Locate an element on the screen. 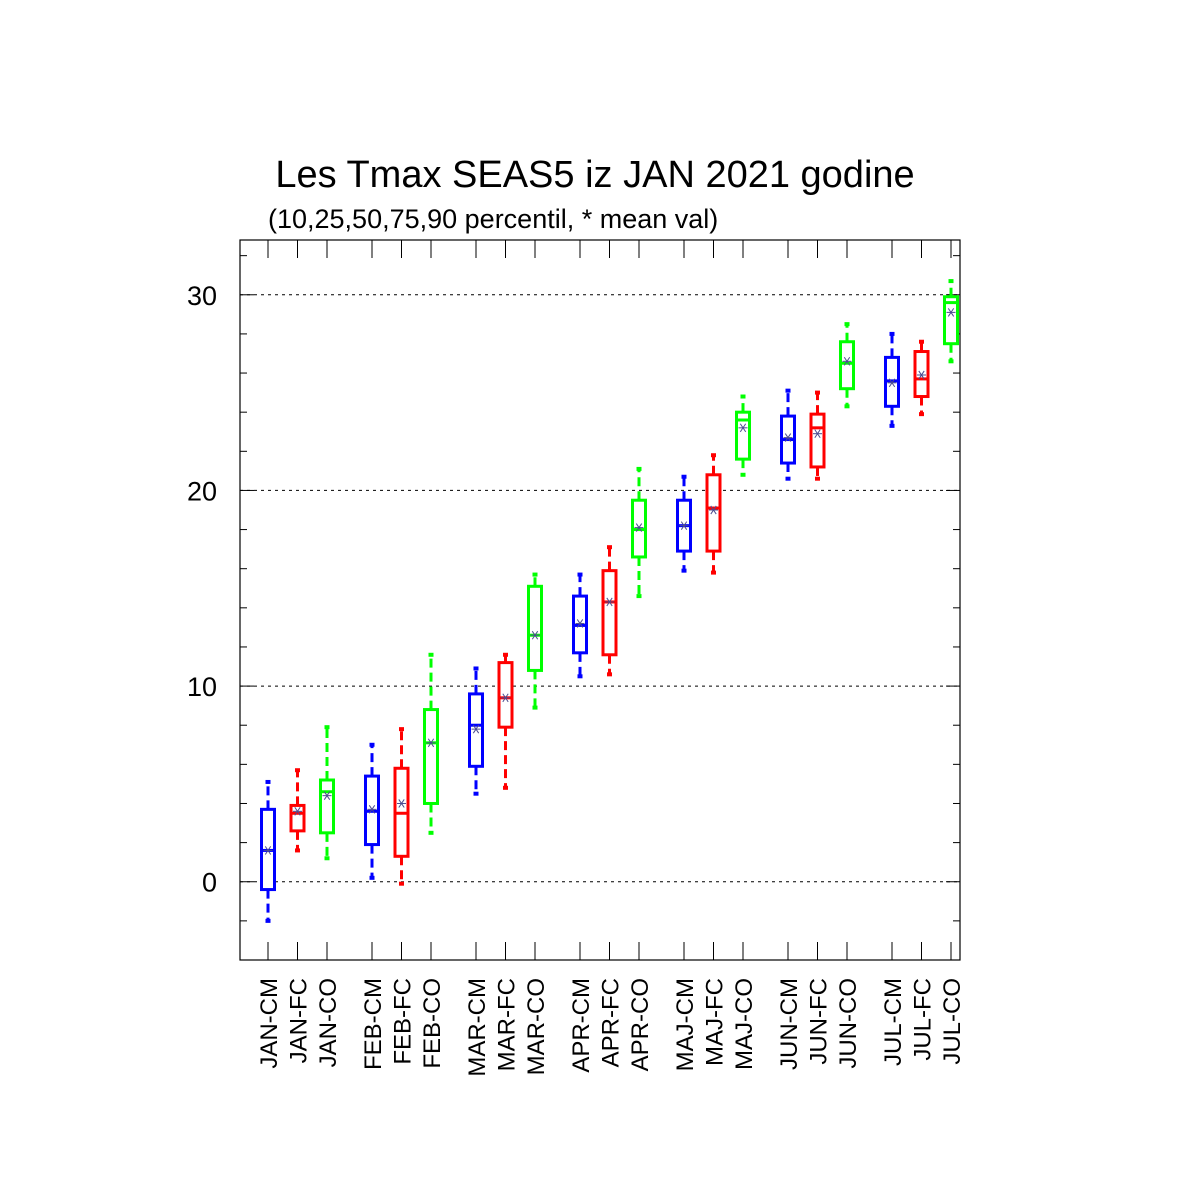  box-maj-co is located at coordinates (743, 435).